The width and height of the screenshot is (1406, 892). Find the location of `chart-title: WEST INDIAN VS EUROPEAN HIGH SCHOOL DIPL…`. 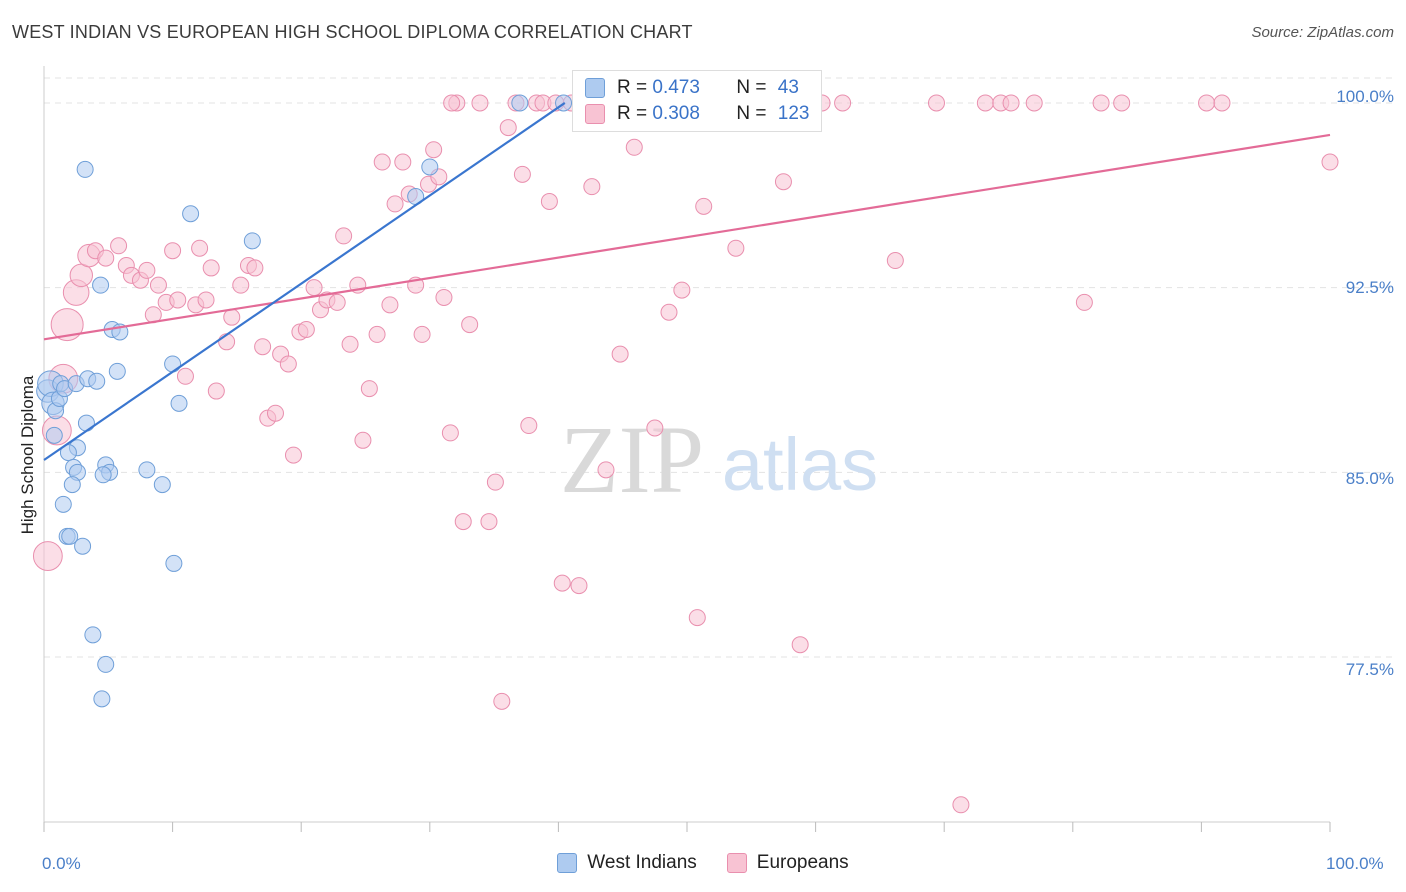

chart-title: WEST INDIAN VS EUROPEAN HIGH SCHOOL DIPL… is located at coordinates (352, 32).